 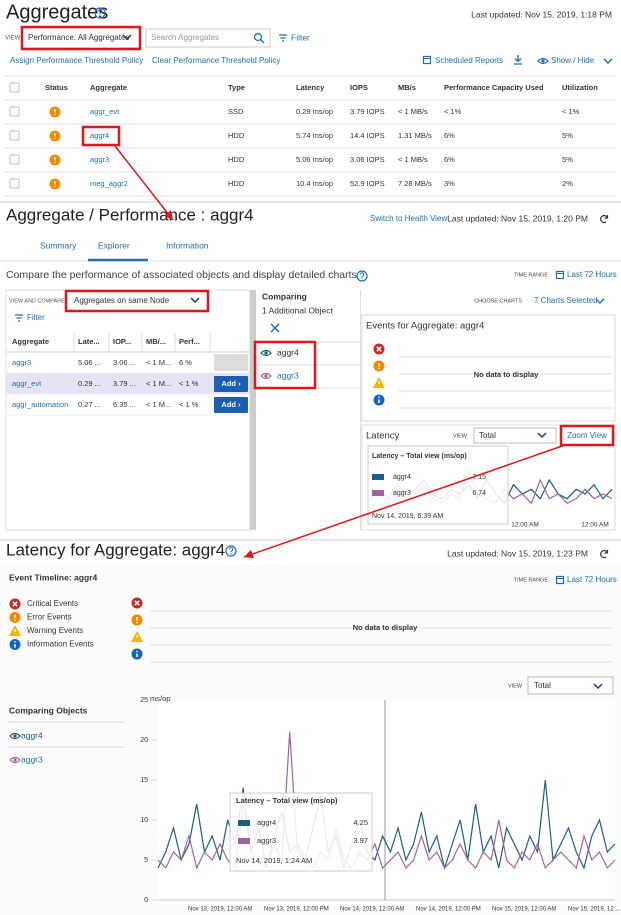 I want to click on cell: 5.74 ms/op, so click(x=314, y=135).